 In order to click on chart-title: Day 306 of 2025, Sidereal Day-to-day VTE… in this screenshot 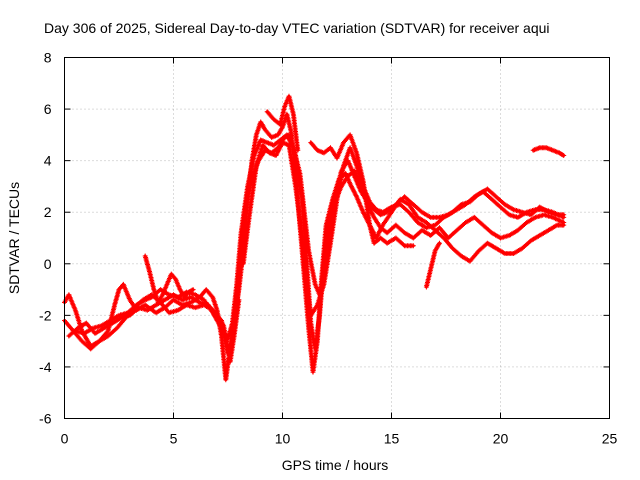, I will do `click(297, 28)`.